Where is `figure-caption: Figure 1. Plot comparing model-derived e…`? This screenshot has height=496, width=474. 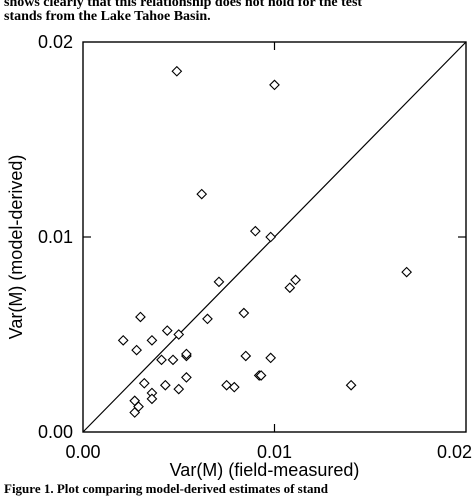 figure-caption: Figure 1. Plot comparing model-derived e… is located at coordinates (166, 488).